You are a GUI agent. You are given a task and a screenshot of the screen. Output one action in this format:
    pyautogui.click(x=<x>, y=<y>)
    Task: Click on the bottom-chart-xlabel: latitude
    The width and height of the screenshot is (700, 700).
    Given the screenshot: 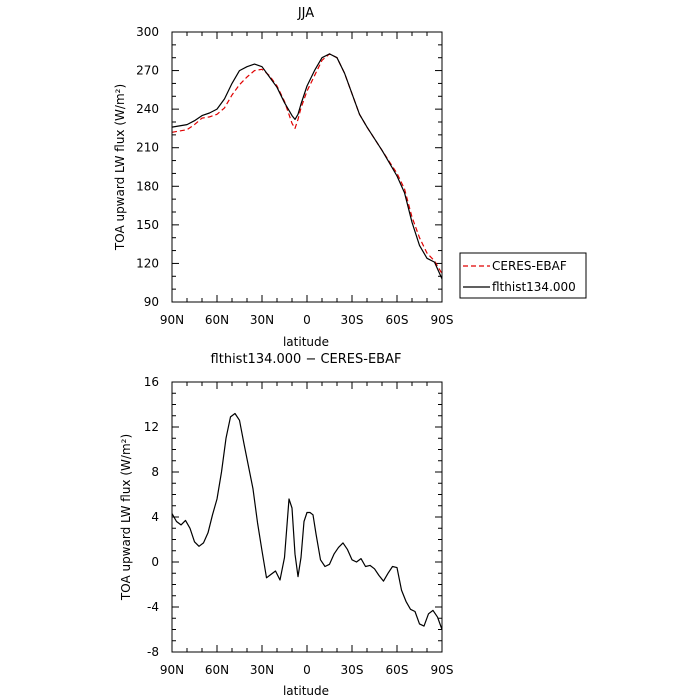 What is the action you would take?
    pyautogui.click(x=306, y=691)
    